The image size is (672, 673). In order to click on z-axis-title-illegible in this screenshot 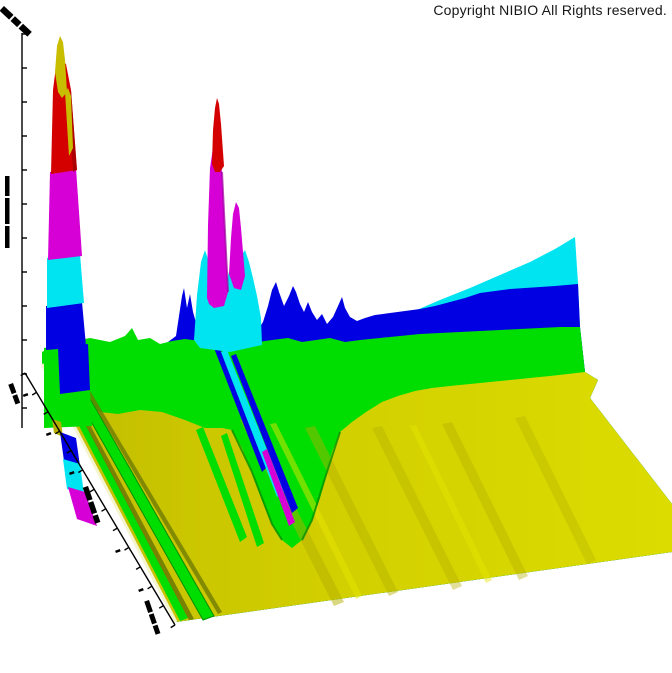, I will do `click(7, 212)`.